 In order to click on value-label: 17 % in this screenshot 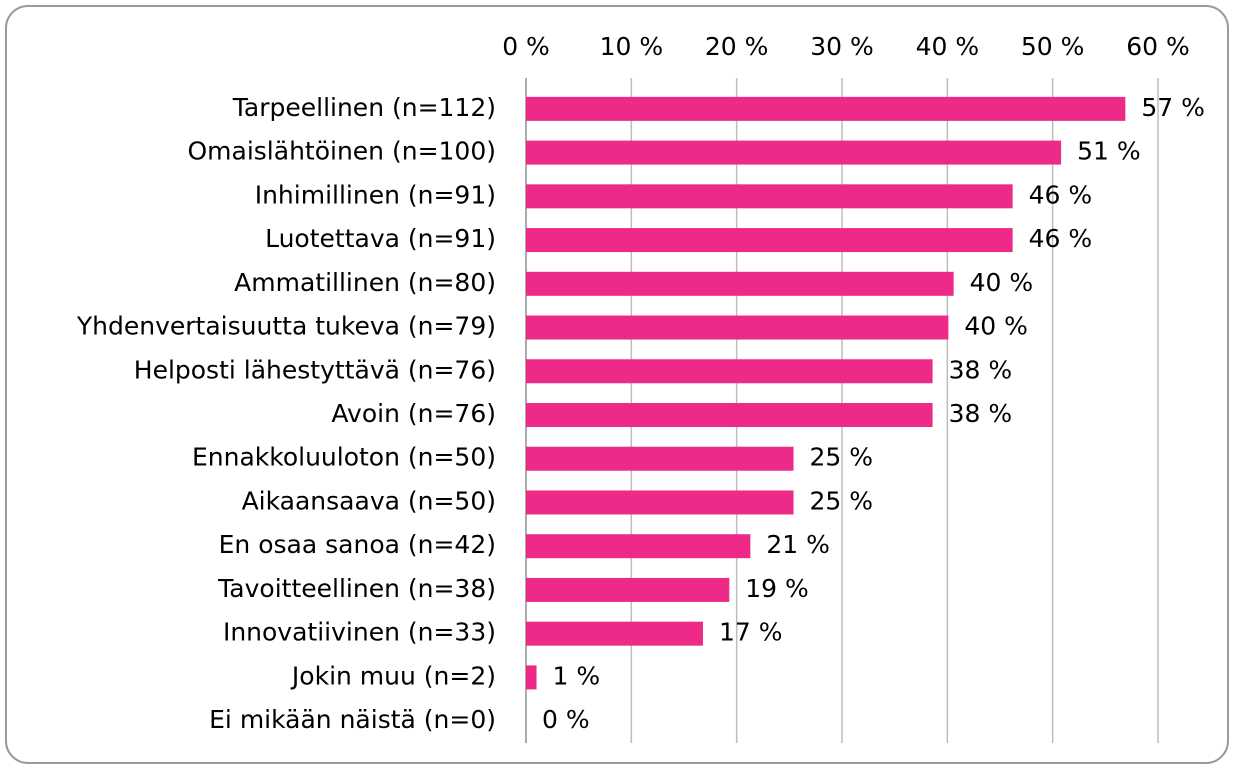, I will do `click(751, 632)`.